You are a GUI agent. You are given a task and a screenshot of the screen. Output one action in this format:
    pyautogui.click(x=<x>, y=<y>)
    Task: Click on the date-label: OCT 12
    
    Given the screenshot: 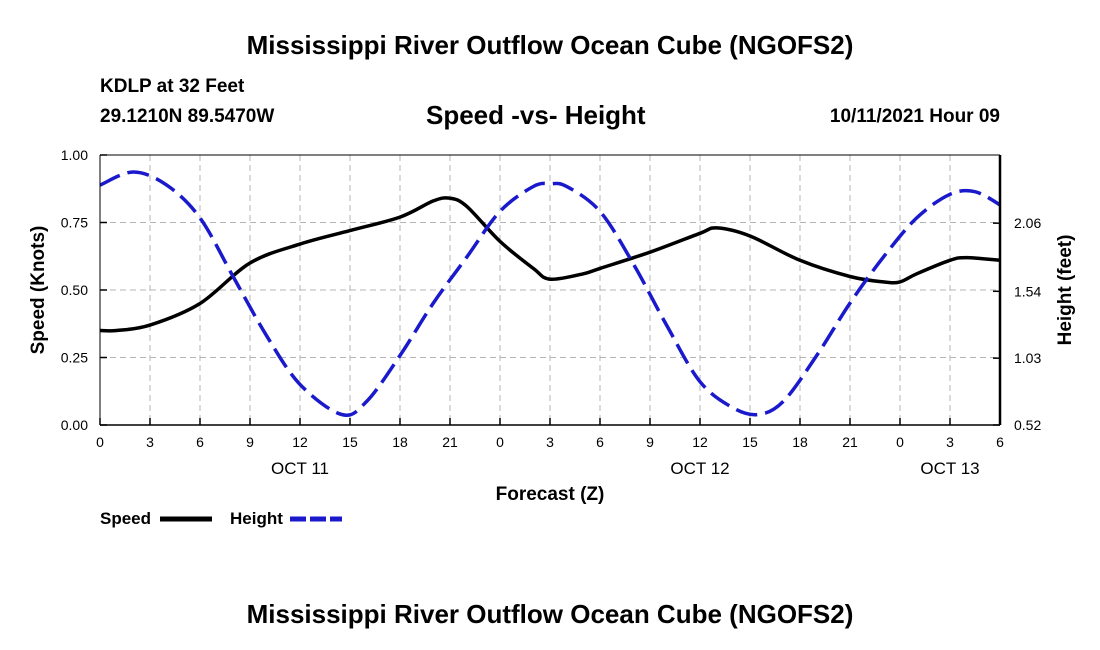 What is the action you would take?
    pyautogui.click(x=699, y=468)
    